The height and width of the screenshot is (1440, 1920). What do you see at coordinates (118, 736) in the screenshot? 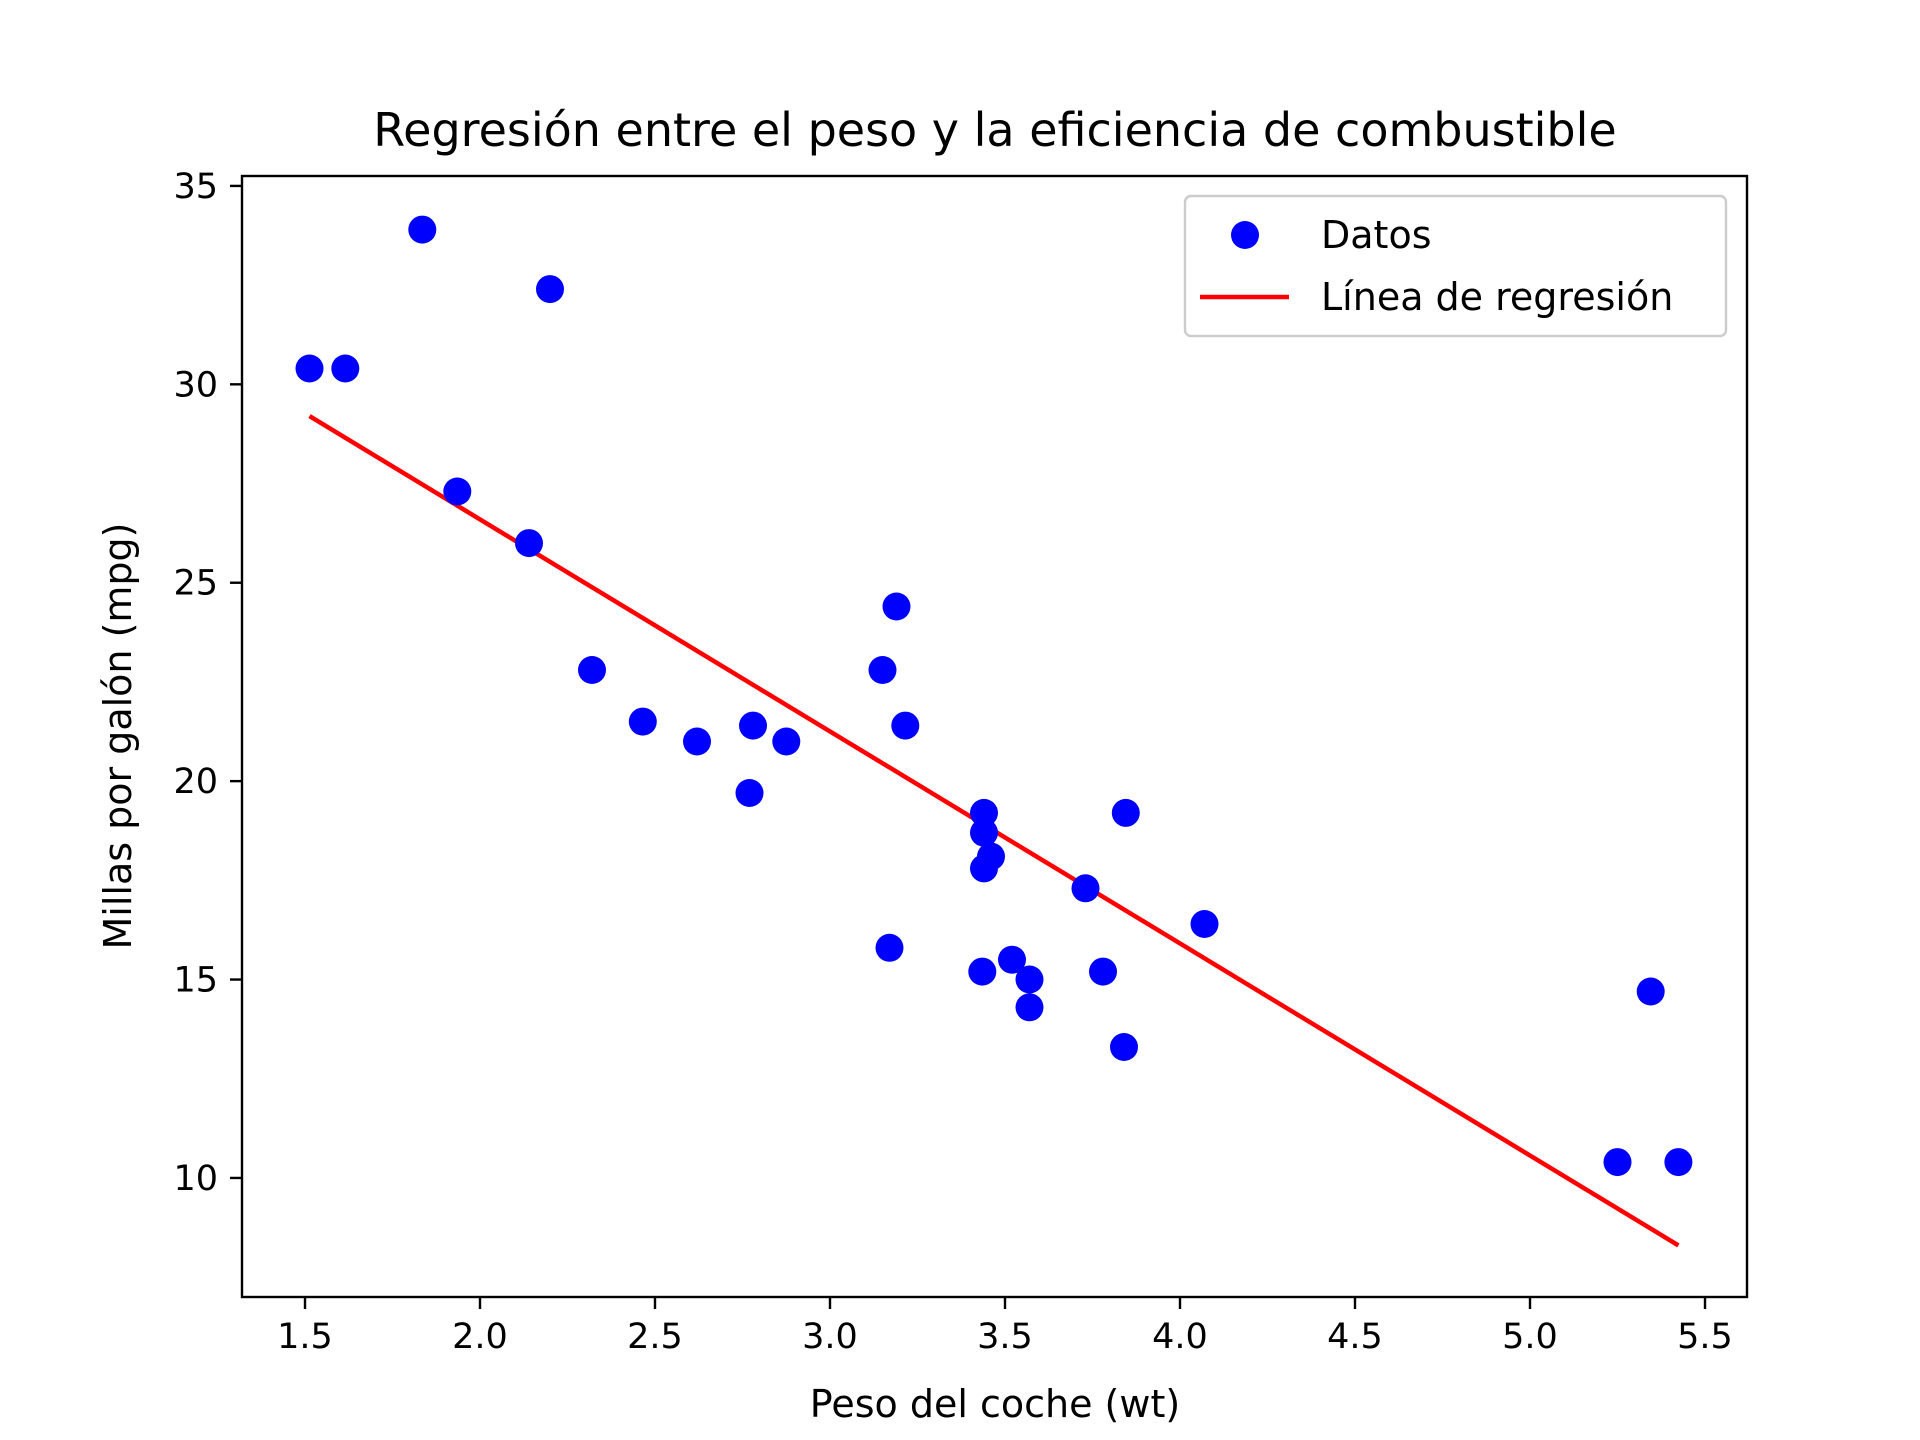
I see `y-axis-label: Millas por galón (mpg)` at bounding box center [118, 736].